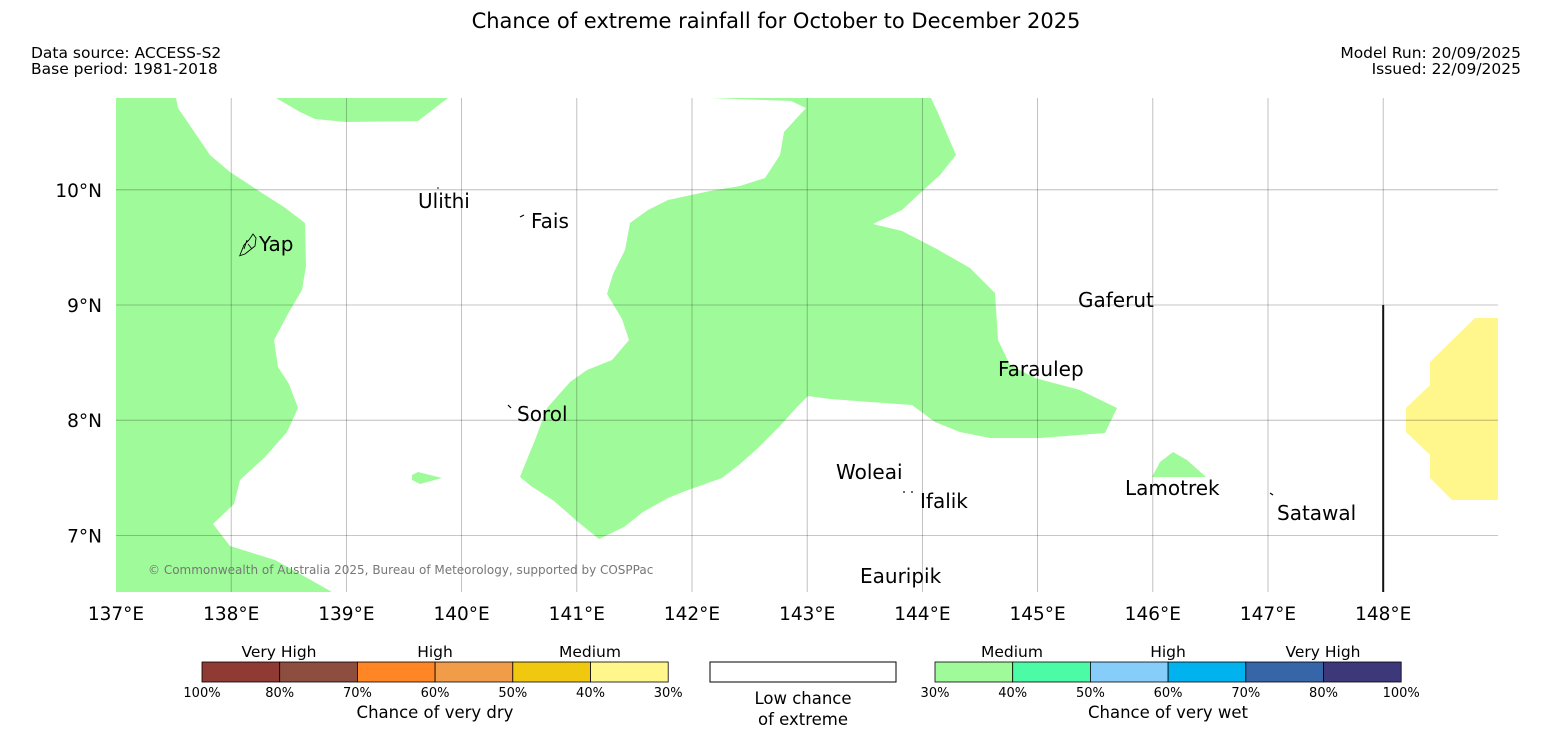  I want to click on dry-regions, so click(1452, 409).